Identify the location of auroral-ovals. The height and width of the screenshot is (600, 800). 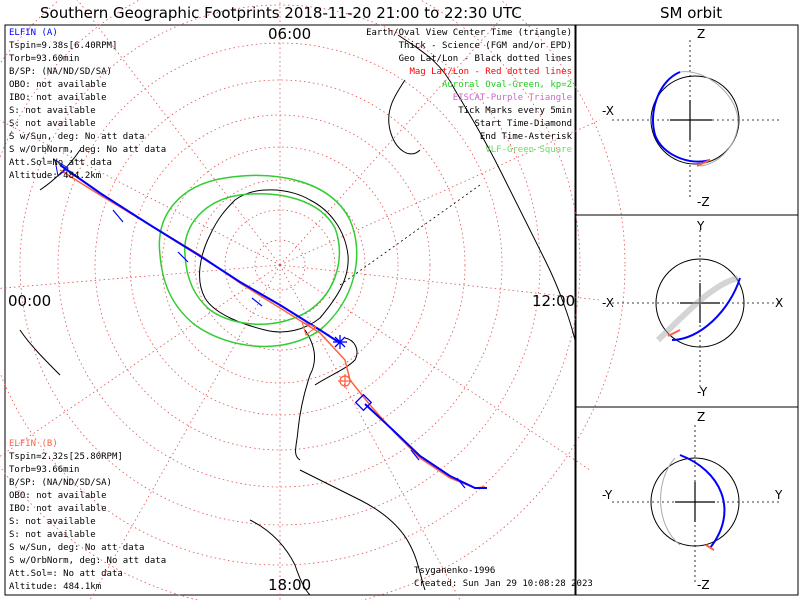
(258, 261).